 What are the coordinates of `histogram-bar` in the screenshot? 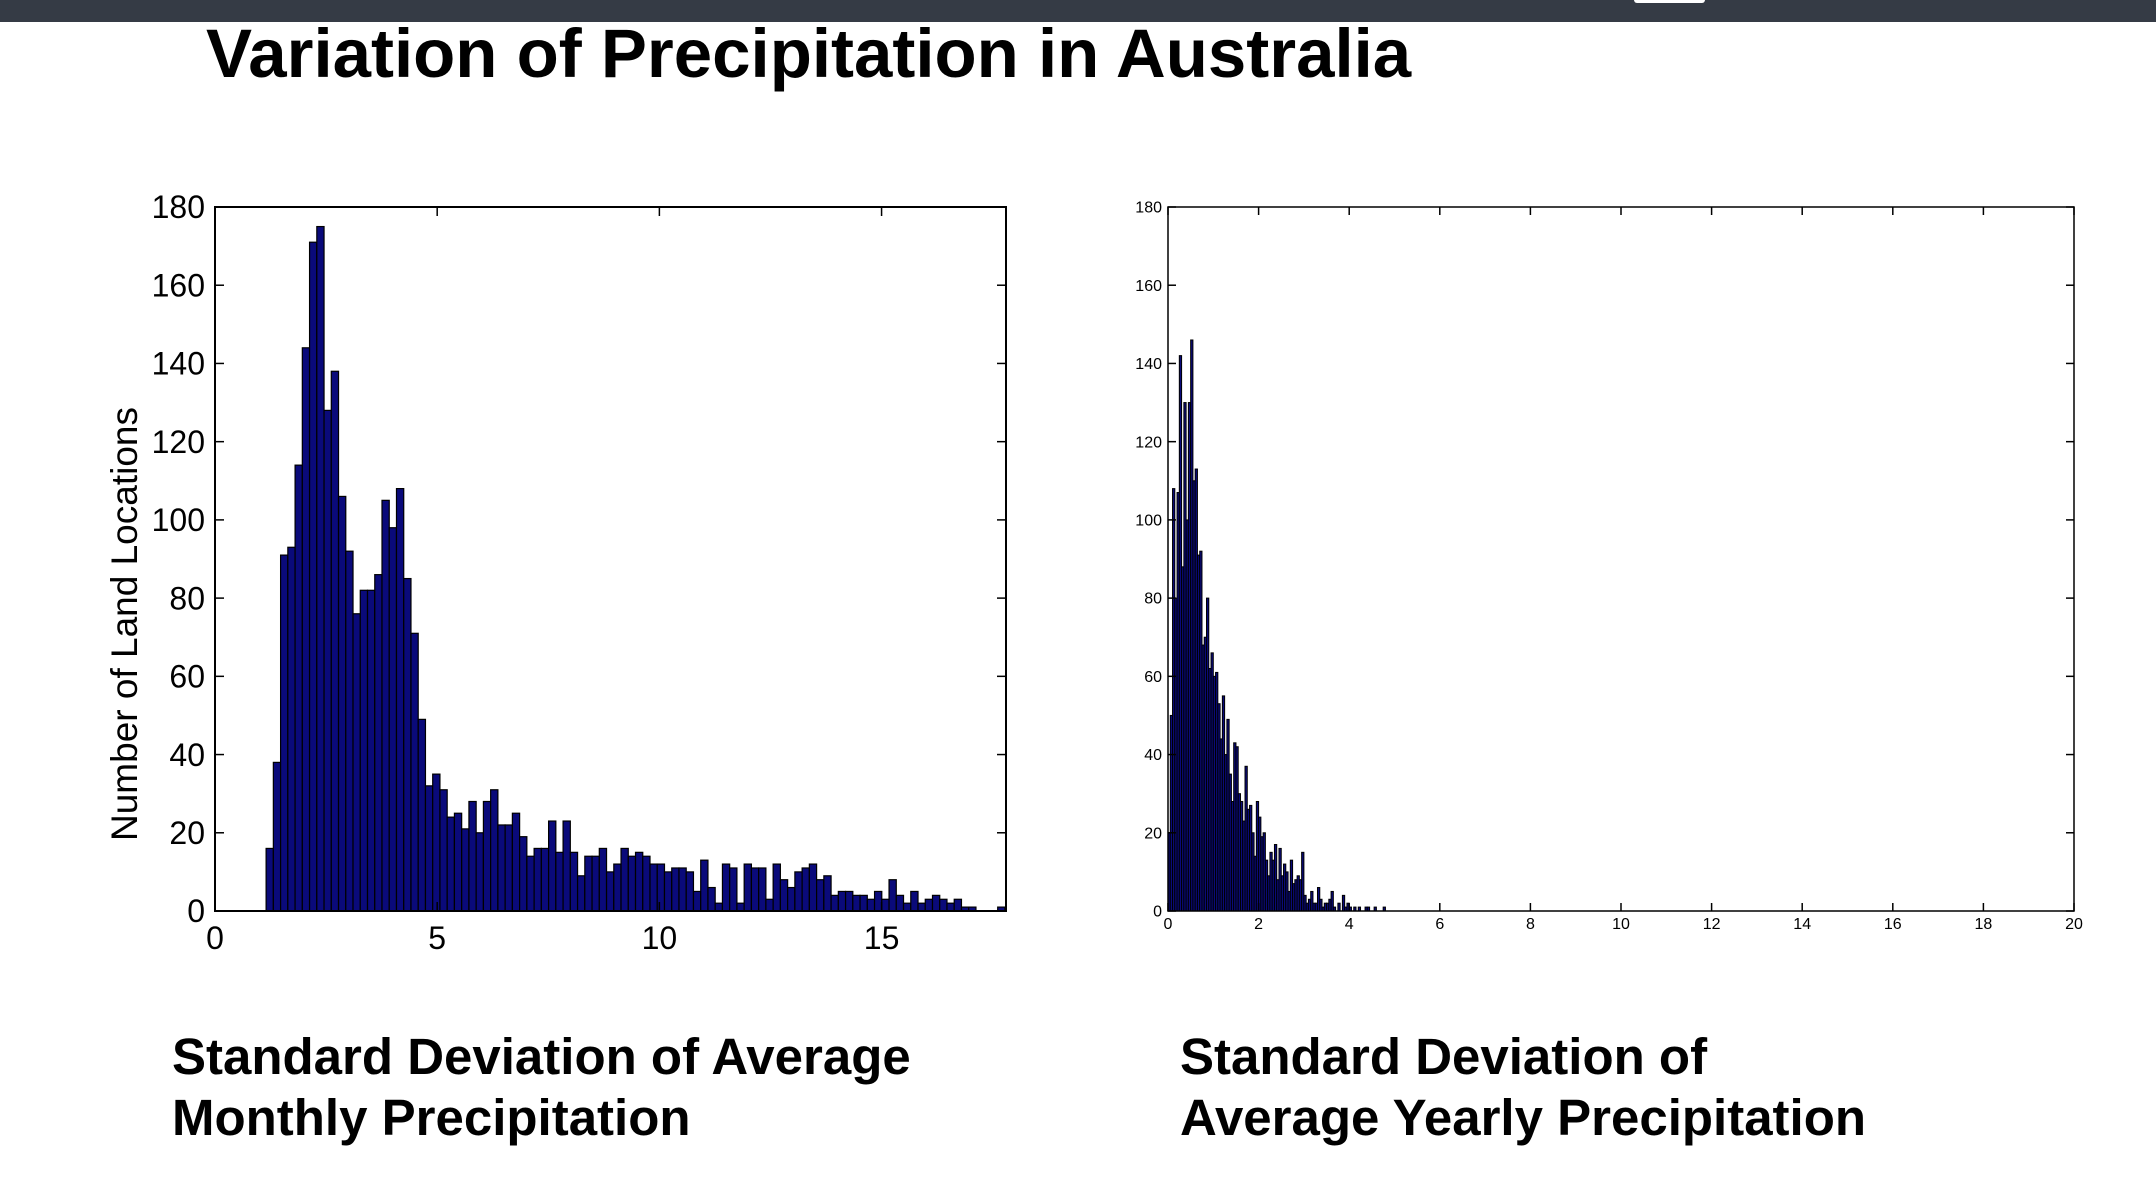 It's located at (1339, 907).